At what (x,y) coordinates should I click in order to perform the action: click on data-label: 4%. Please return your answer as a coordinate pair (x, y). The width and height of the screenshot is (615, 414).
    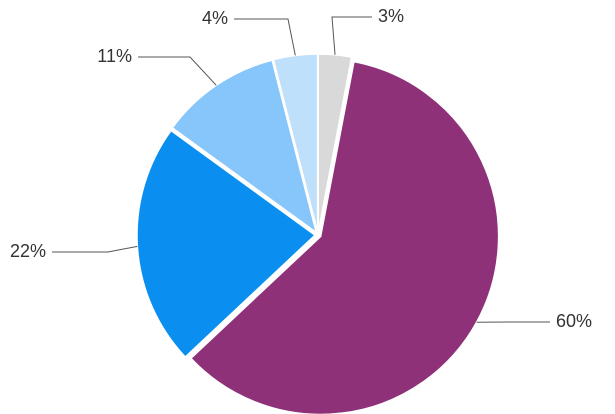
    Looking at the image, I should click on (215, 18).